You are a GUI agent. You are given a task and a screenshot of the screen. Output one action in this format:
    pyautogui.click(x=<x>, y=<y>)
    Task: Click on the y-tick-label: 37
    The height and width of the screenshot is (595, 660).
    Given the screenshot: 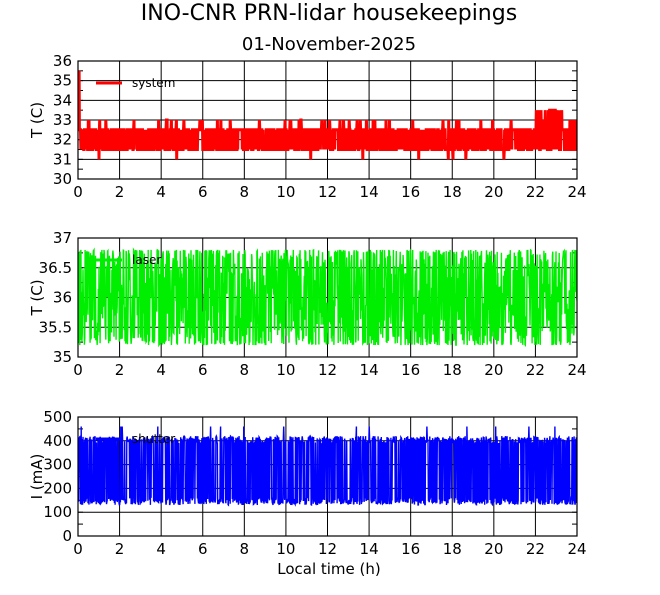 What is the action you would take?
    pyautogui.click(x=62, y=238)
    